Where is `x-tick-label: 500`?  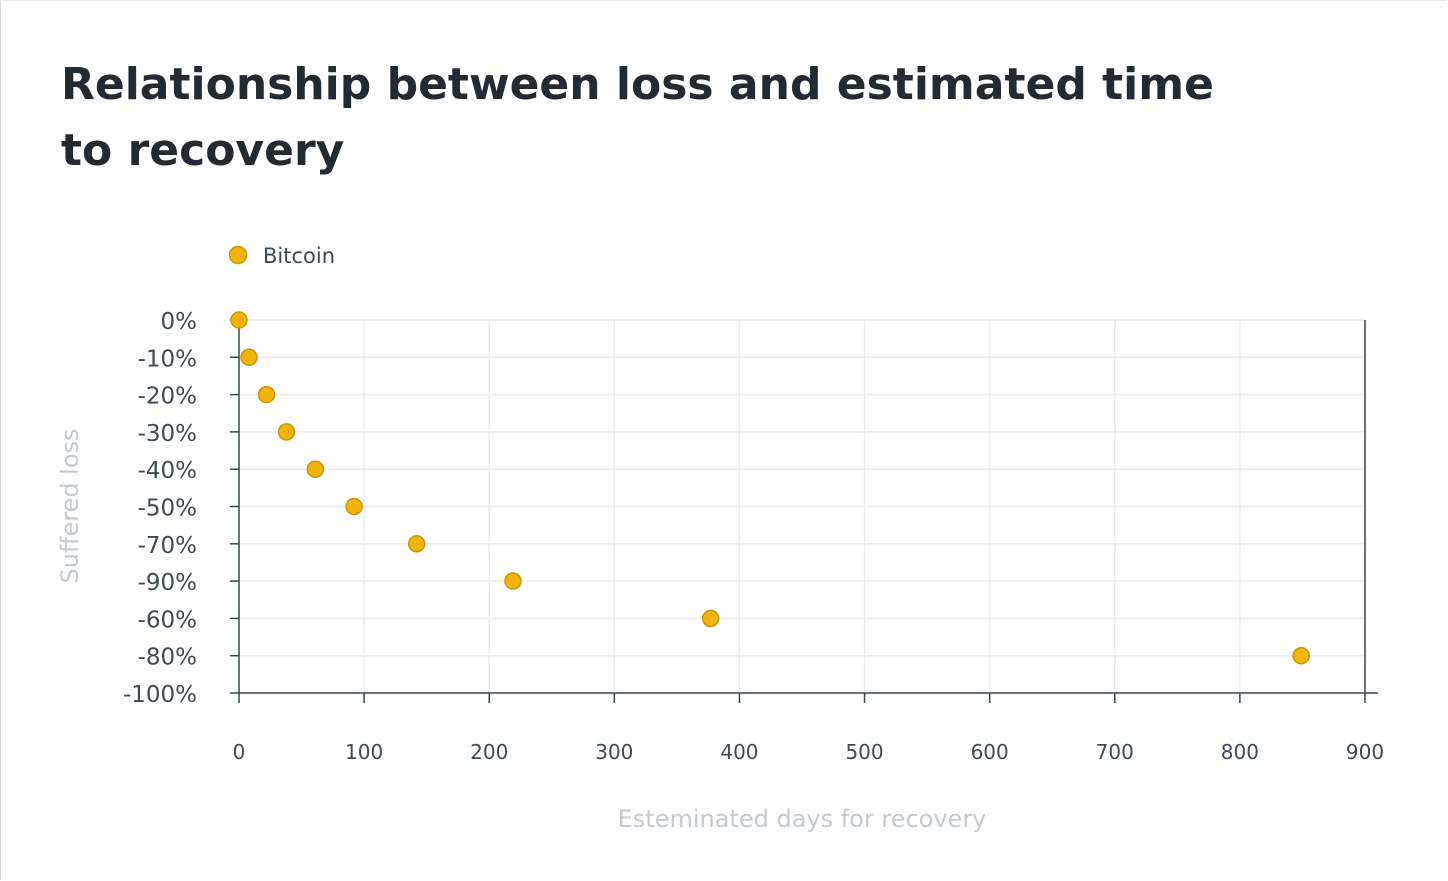 x-tick-label: 500 is located at coordinates (864, 752).